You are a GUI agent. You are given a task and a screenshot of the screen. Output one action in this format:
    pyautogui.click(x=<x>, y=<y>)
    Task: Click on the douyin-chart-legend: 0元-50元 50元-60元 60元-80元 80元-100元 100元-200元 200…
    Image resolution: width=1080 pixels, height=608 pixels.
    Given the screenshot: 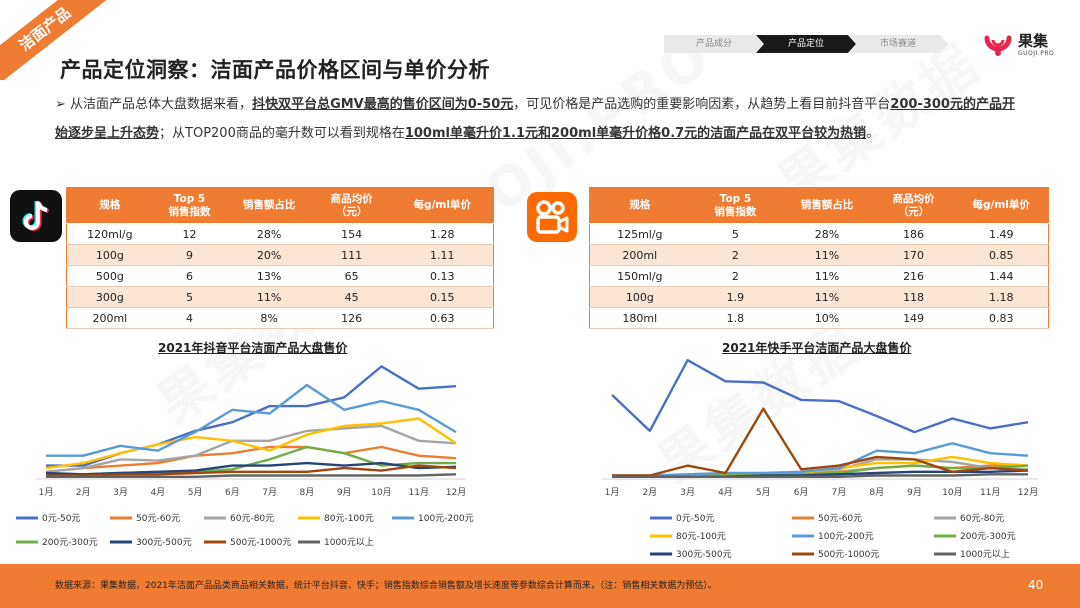 What is the action you would take?
    pyautogui.click(x=245, y=531)
    